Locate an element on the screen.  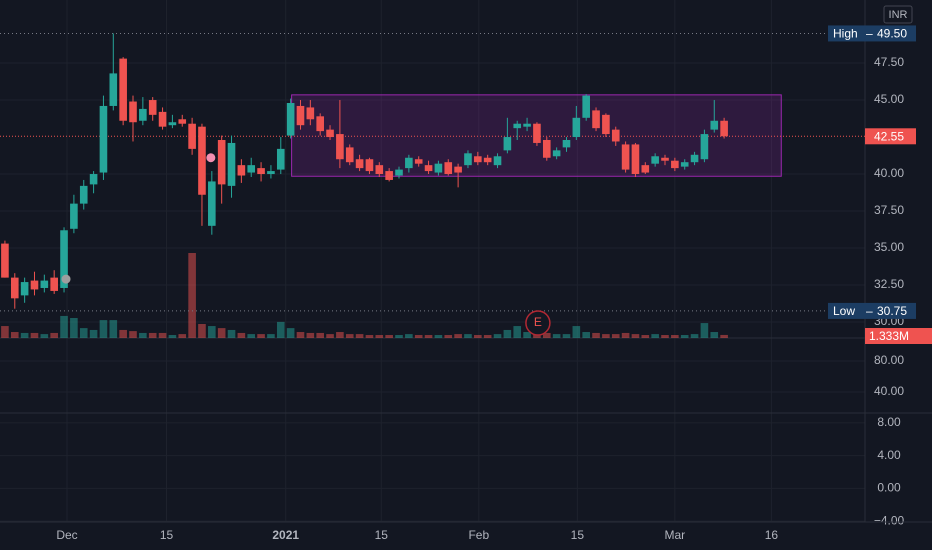
x-tick-label: Feb is located at coordinates (478, 535).